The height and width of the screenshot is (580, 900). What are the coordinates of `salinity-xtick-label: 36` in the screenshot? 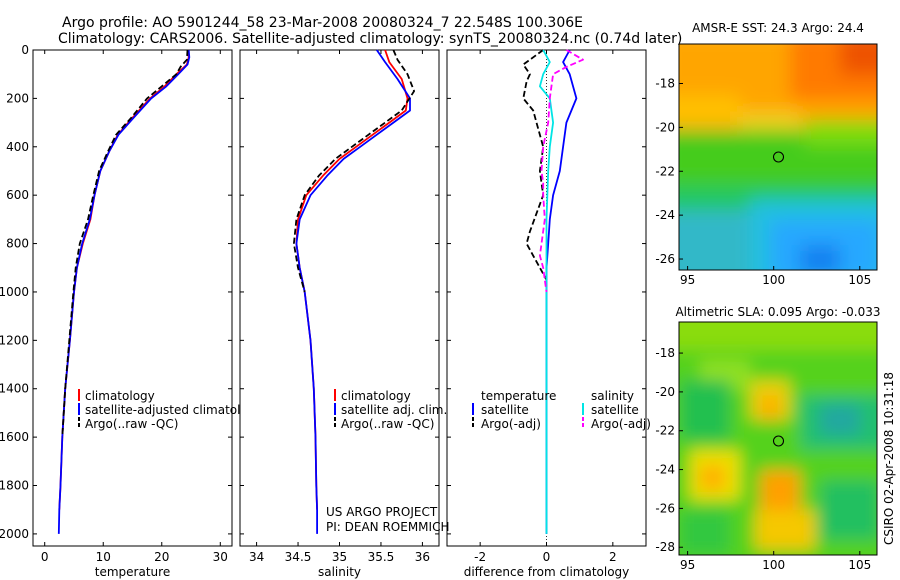 It's located at (422, 557).